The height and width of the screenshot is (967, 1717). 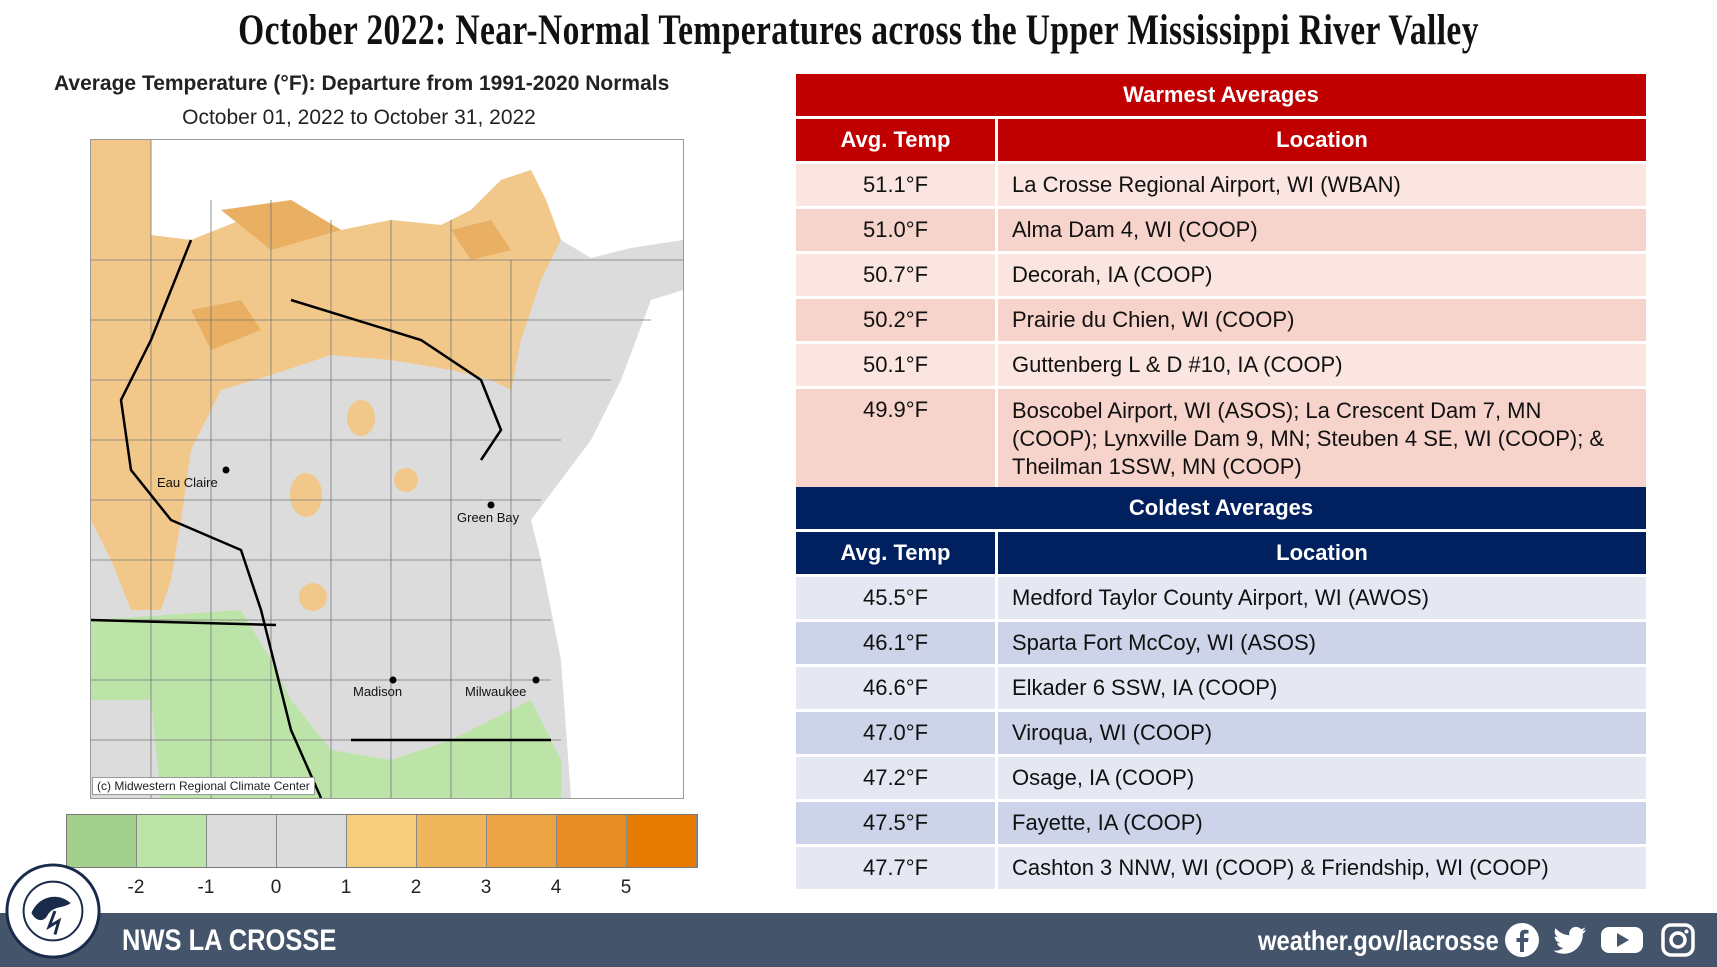 I want to click on warmest-col-temp: Avg. Temp, so click(x=897, y=140).